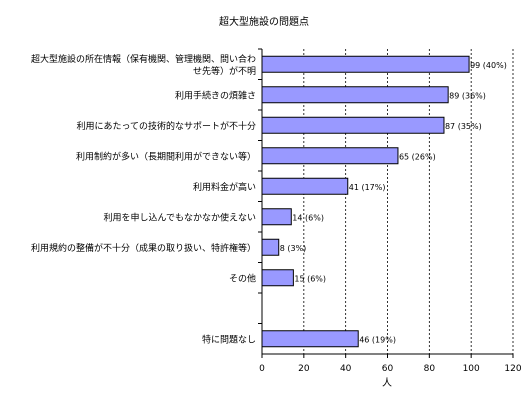 This screenshot has height=401, width=528. I want to click on x-tick-label: 40, so click(346, 369).